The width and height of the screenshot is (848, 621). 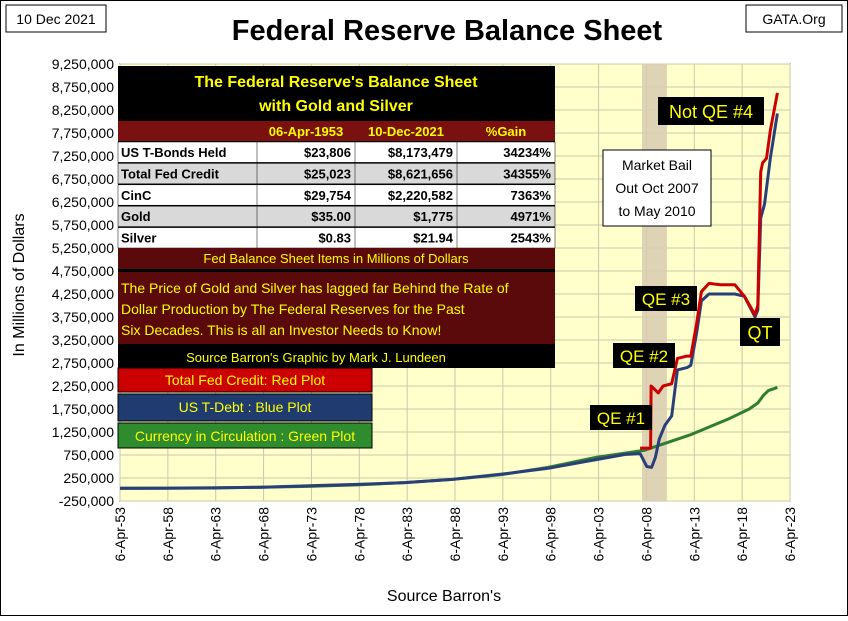 I want to click on paragraph-bg, so click(x=336, y=308).